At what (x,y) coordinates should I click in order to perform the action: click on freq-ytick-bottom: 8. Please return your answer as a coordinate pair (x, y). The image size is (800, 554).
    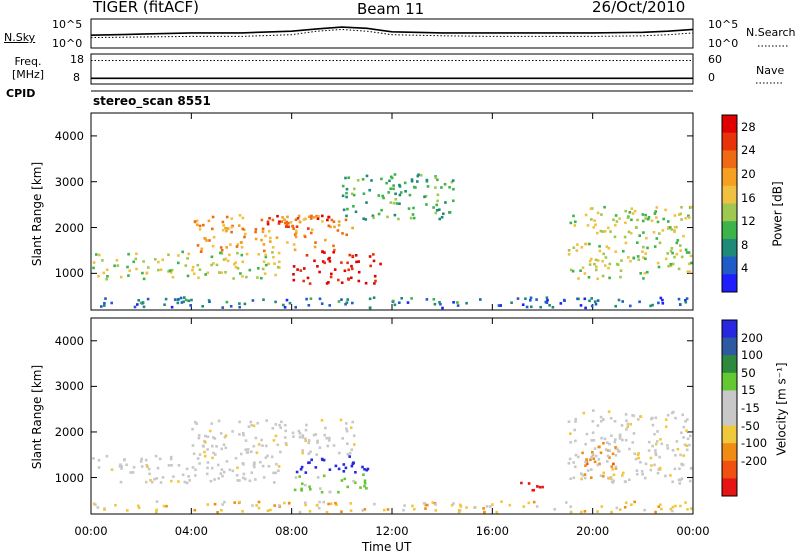
    Looking at the image, I should click on (76, 77).